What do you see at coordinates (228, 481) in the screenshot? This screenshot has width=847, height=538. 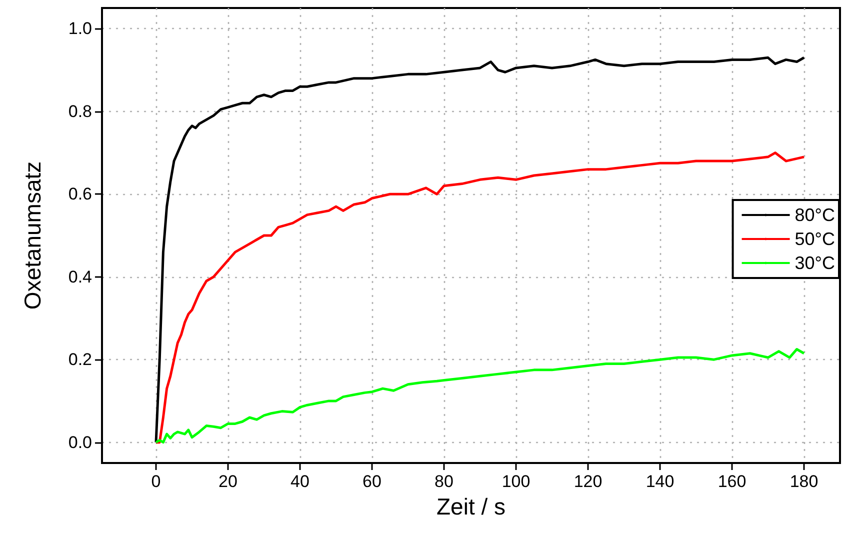 I see `x-tick-label: 20` at bounding box center [228, 481].